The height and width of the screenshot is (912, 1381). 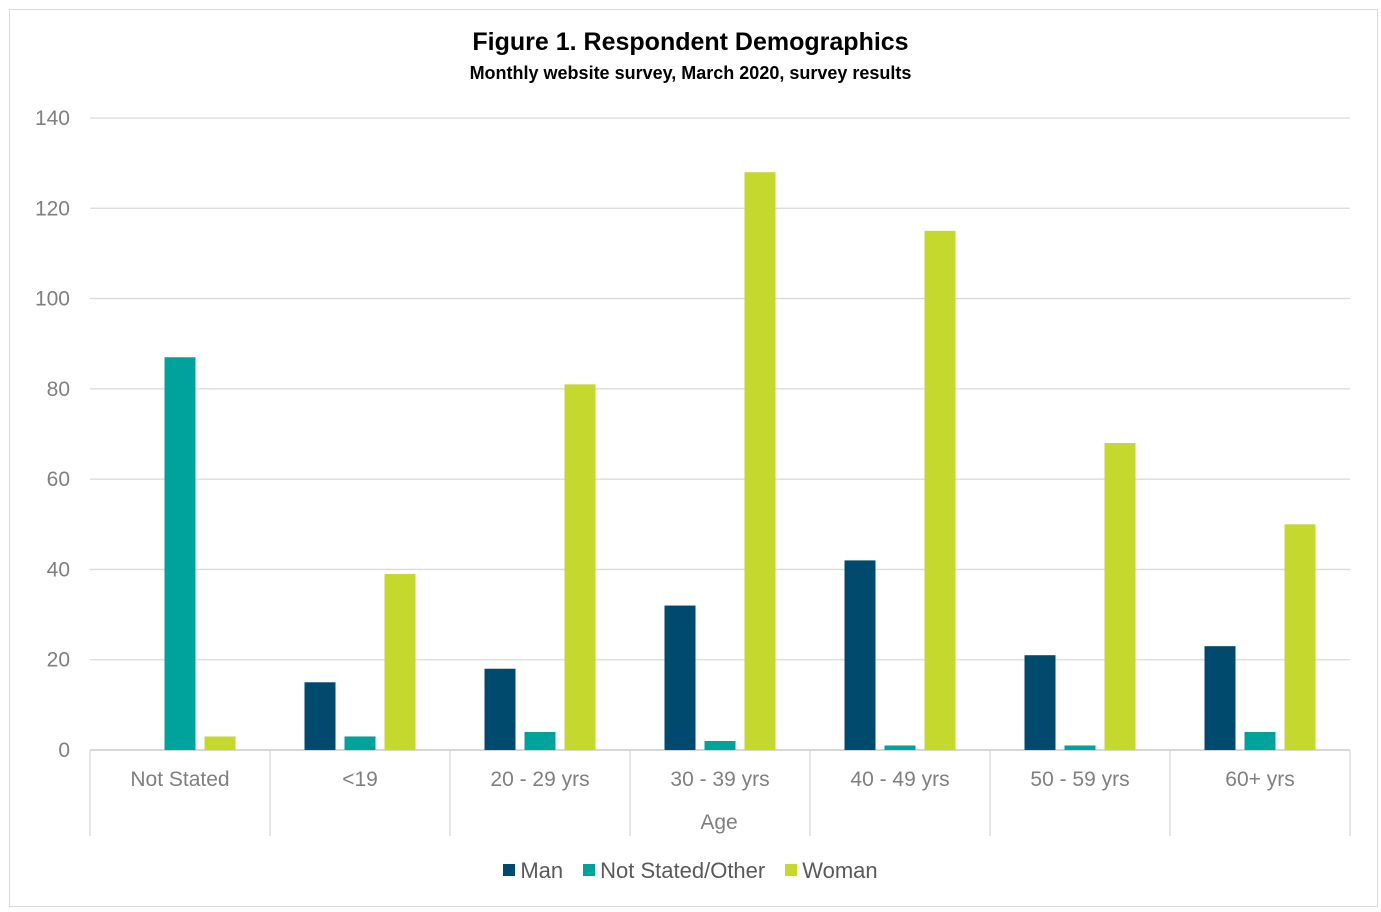 I want to click on legend-label: Man, so click(x=542, y=870).